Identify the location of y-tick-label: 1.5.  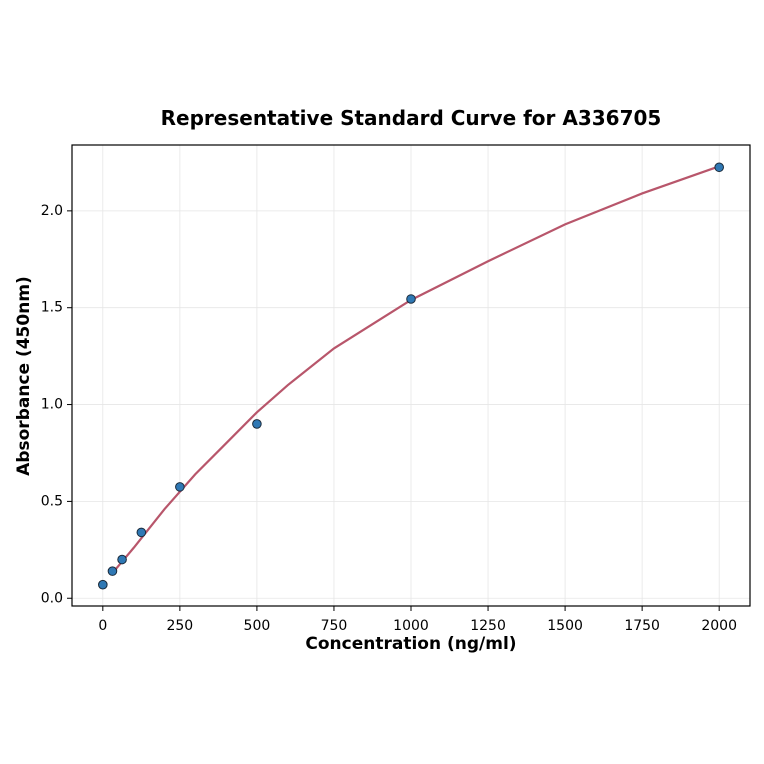
(52, 308).